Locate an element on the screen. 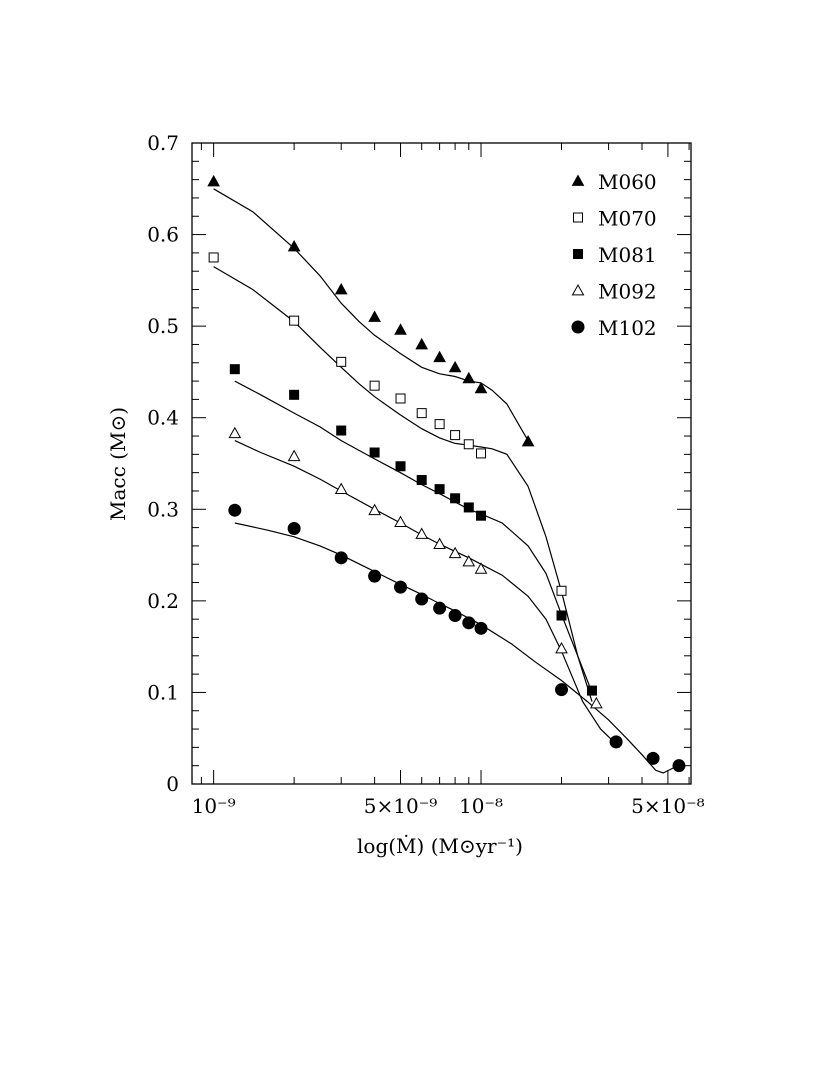 This screenshot has height=1075, width=830. x-tick-label: 10⁻⁹ is located at coordinates (214, 806).